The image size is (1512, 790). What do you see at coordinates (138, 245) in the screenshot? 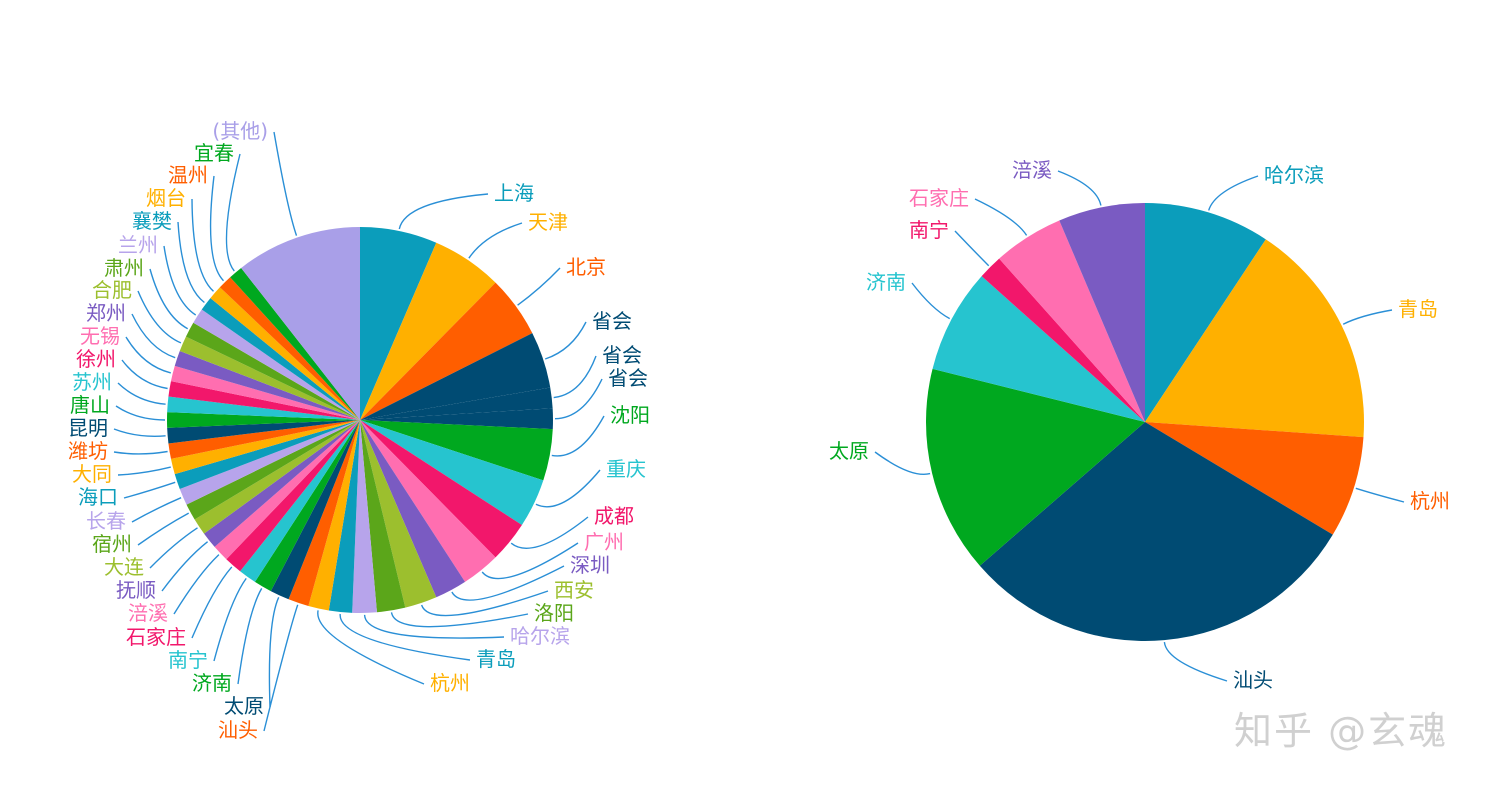
I see `slice-label: 兰州` at bounding box center [138, 245].